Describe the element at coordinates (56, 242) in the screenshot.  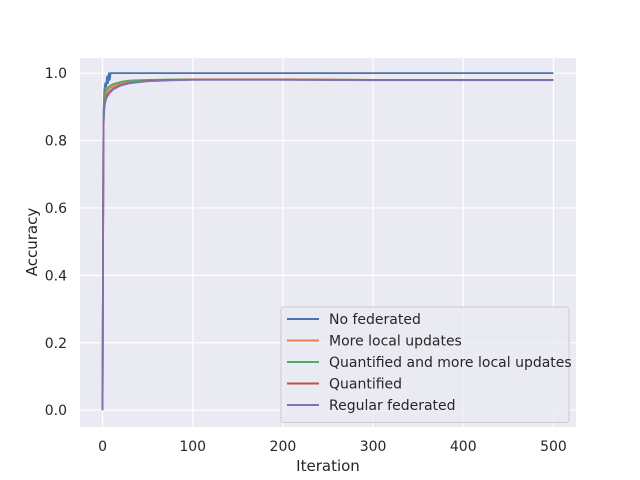
I see `y-tick-labels: 0.0 0.2 0.4 0.6 0.8 1.0` at that location.